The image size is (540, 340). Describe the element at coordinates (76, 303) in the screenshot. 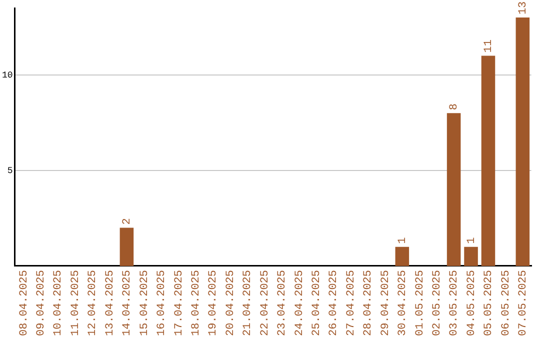

I see `x-tick-label: 11.04.2025` at that location.